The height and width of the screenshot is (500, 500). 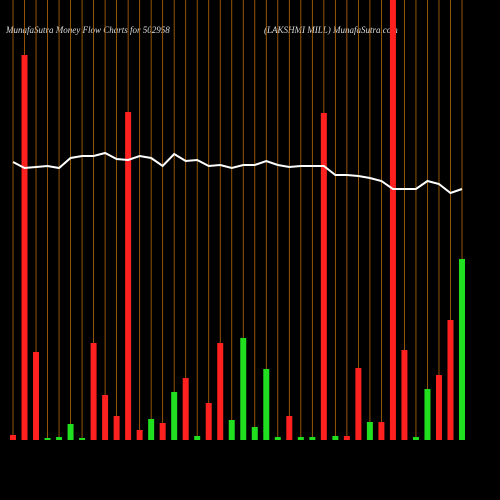 What do you see at coordinates (331, 30) in the screenshot?
I see `chart-subtitle: (LAKSHMI MILL) MunafaSutra.com` at bounding box center [331, 30].